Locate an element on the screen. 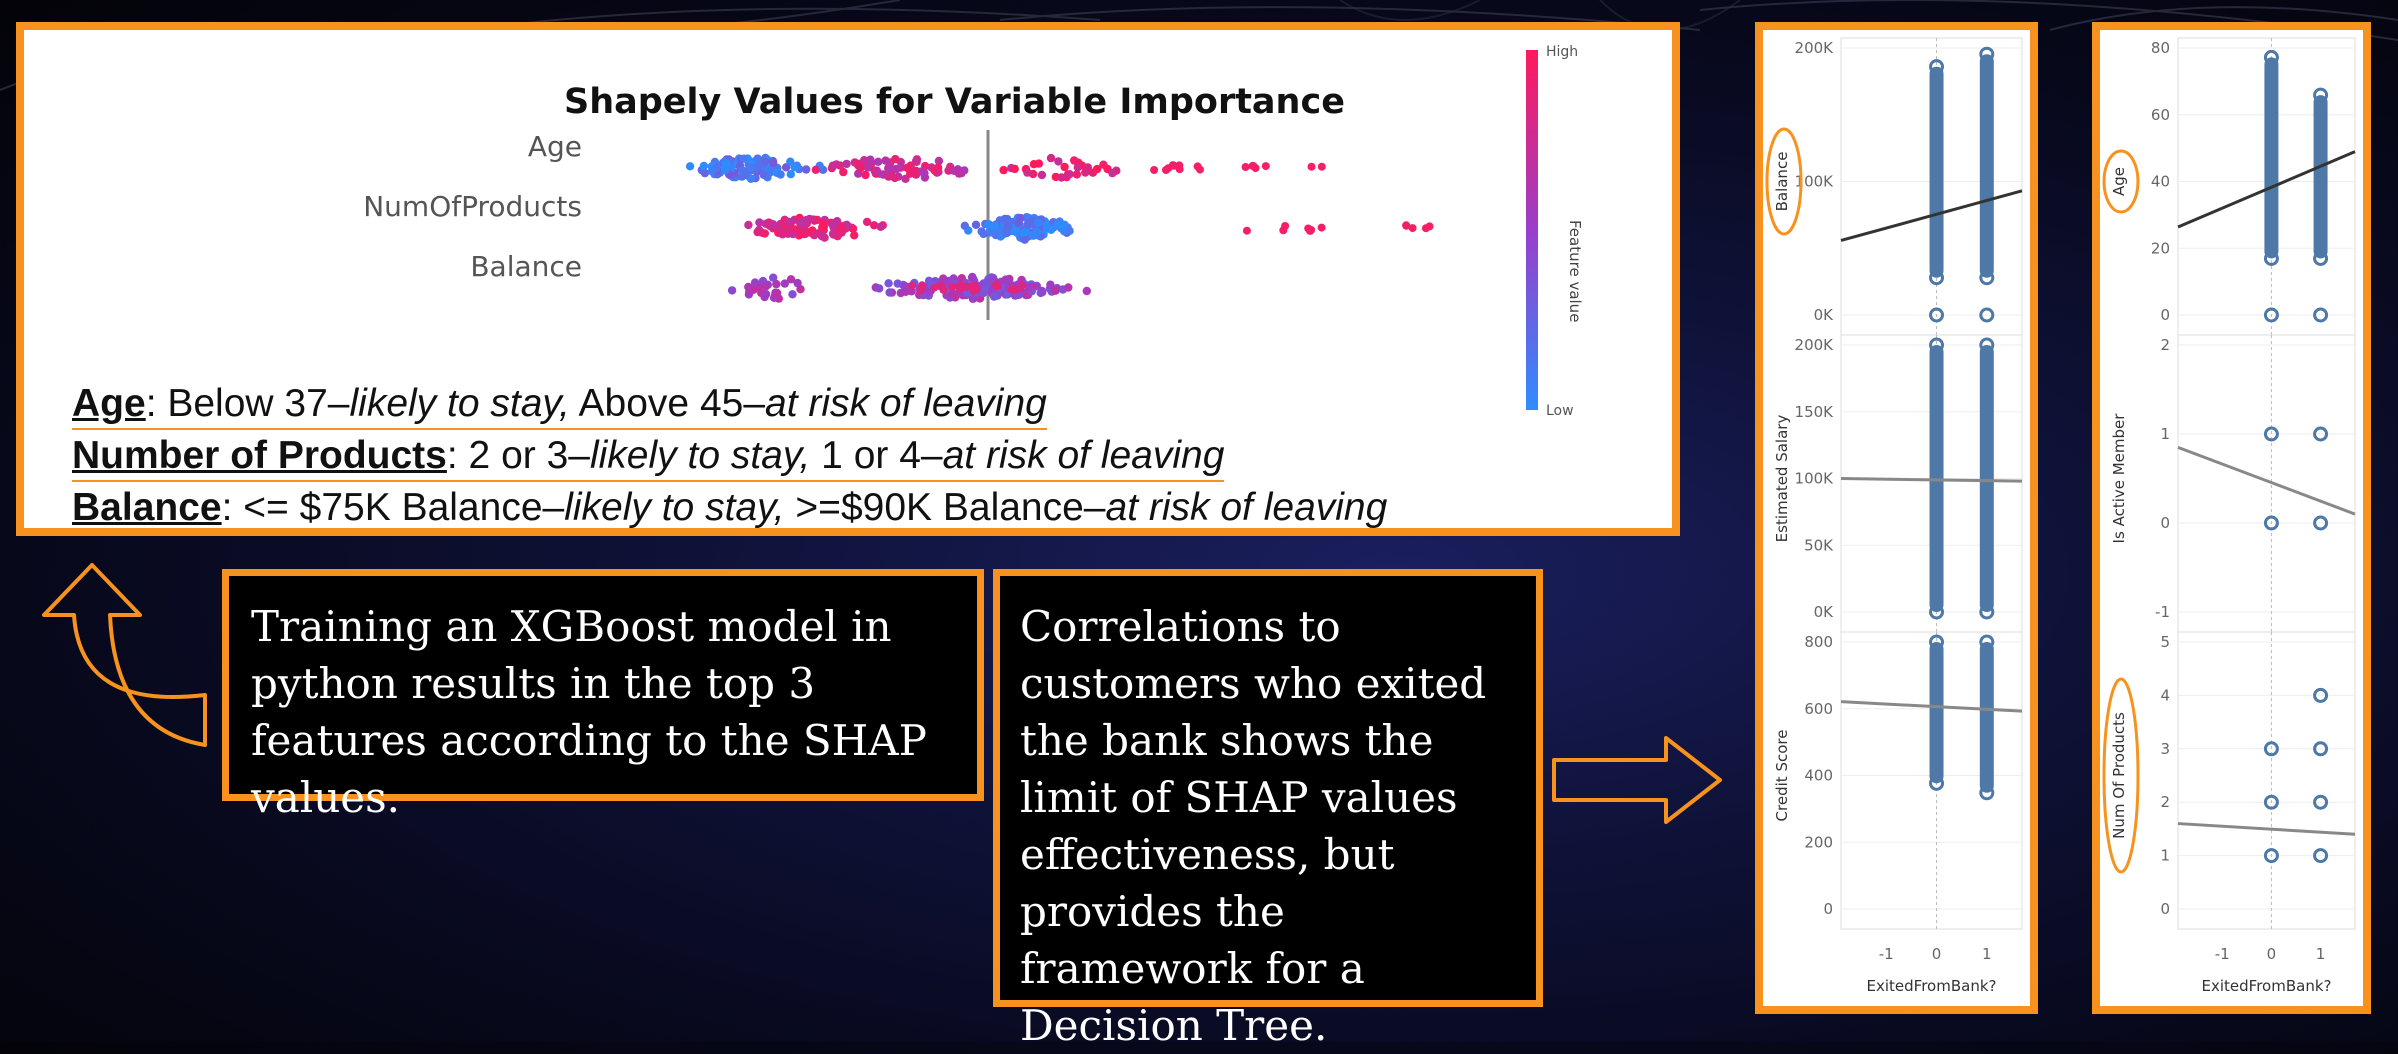 The width and height of the screenshot is (2398, 1054). y-tick-label: 200K is located at coordinates (1815, 48).